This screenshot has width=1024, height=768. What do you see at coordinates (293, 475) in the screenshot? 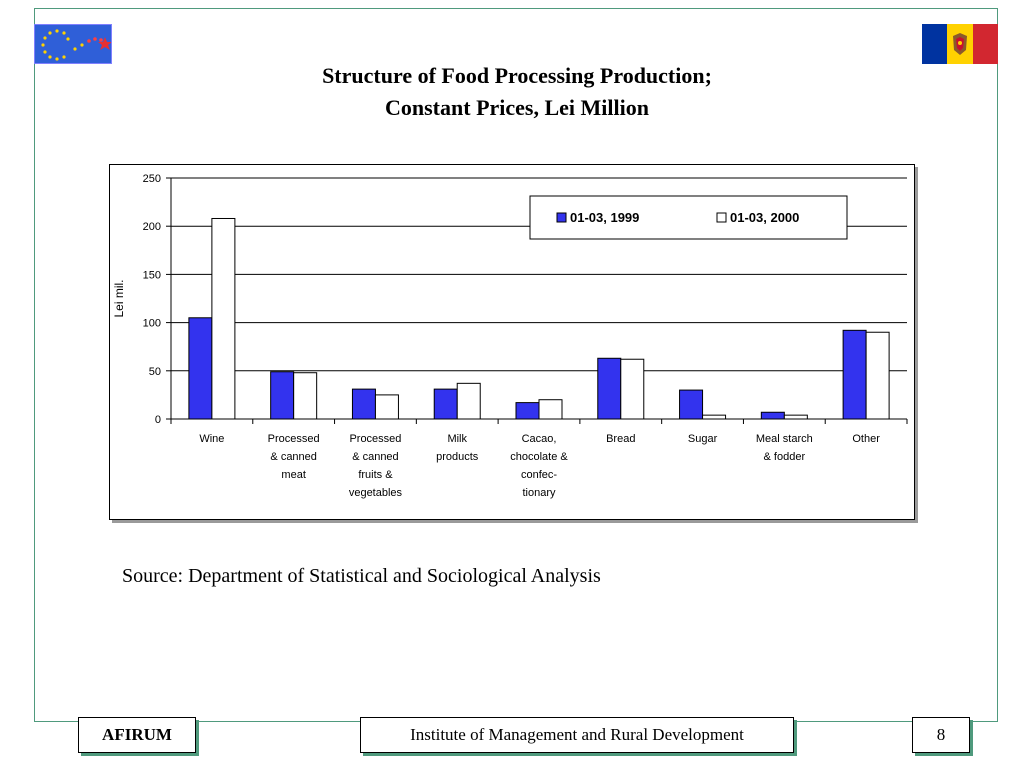
I see `category-label: meat` at bounding box center [293, 475].